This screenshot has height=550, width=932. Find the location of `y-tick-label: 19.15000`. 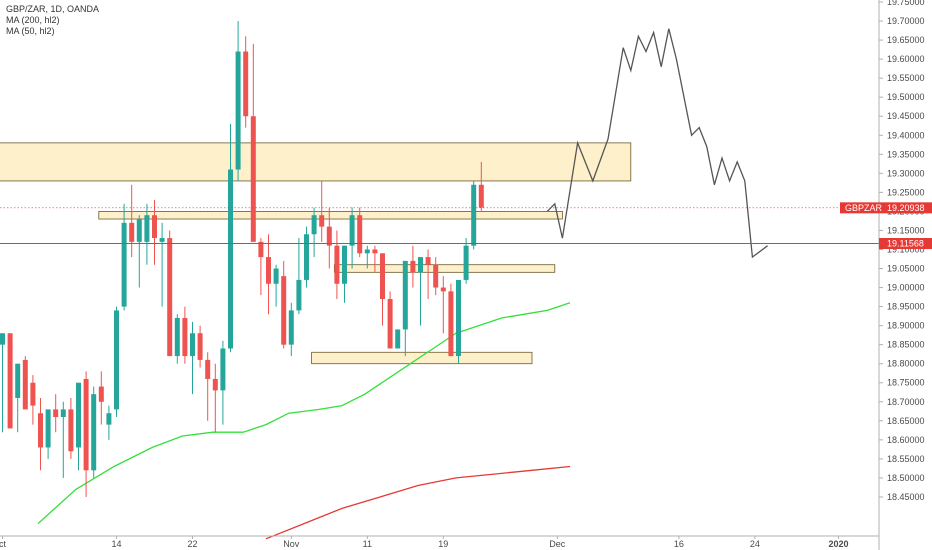

y-tick-label: 19.15000 is located at coordinates (906, 230).